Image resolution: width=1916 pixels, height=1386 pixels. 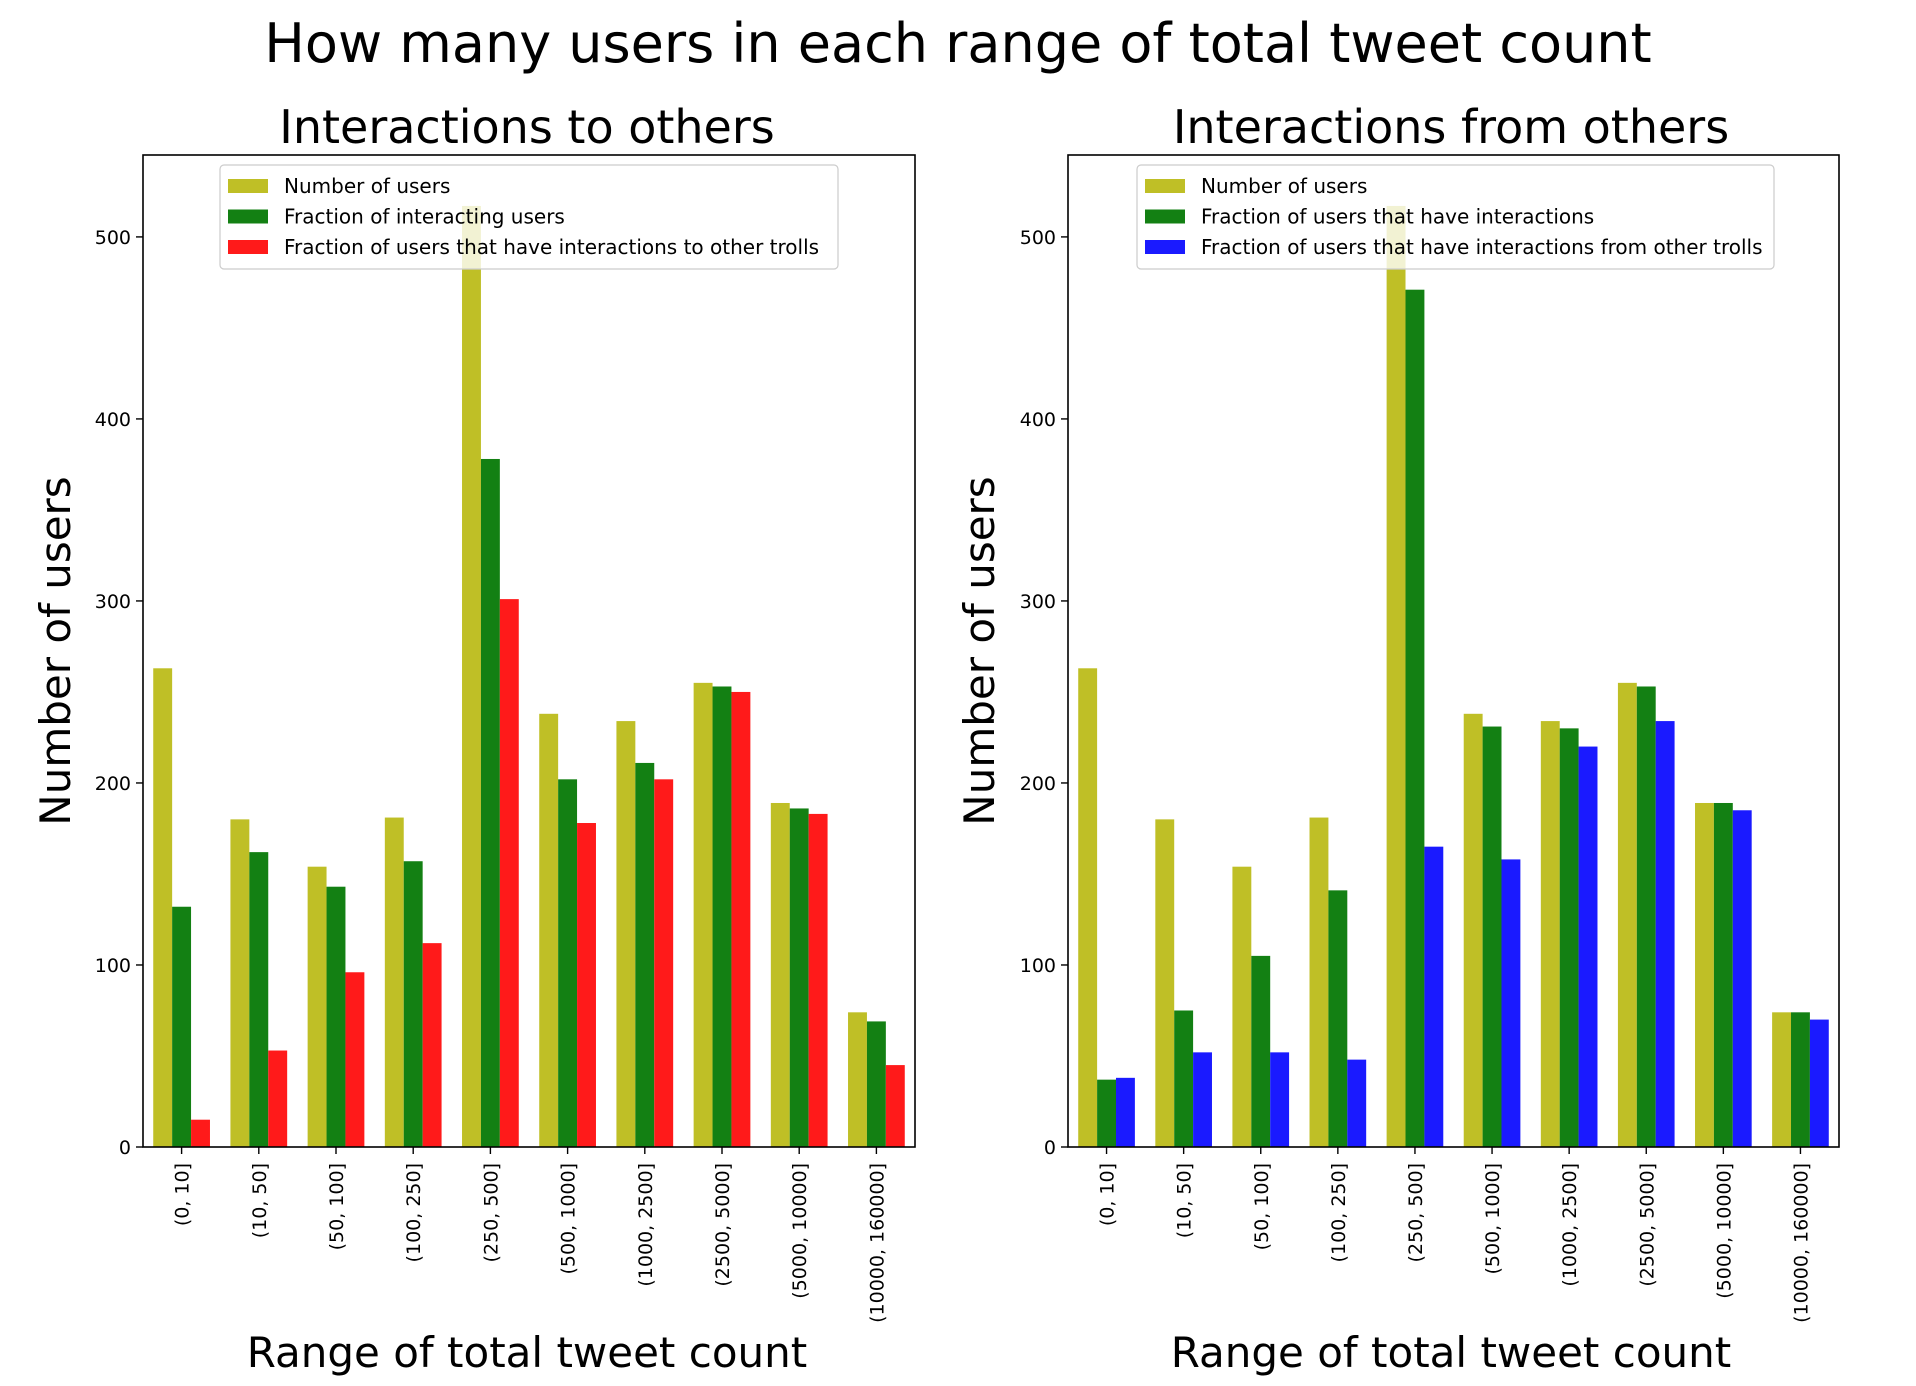 I want to click on legend-label-fraction-of-interacting-users: Fraction of interacting users, so click(x=424, y=217).